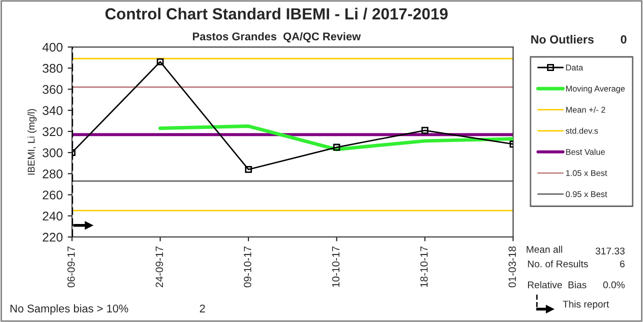  I want to click on x-tick-label: 01-03-18, so click(512, 267).